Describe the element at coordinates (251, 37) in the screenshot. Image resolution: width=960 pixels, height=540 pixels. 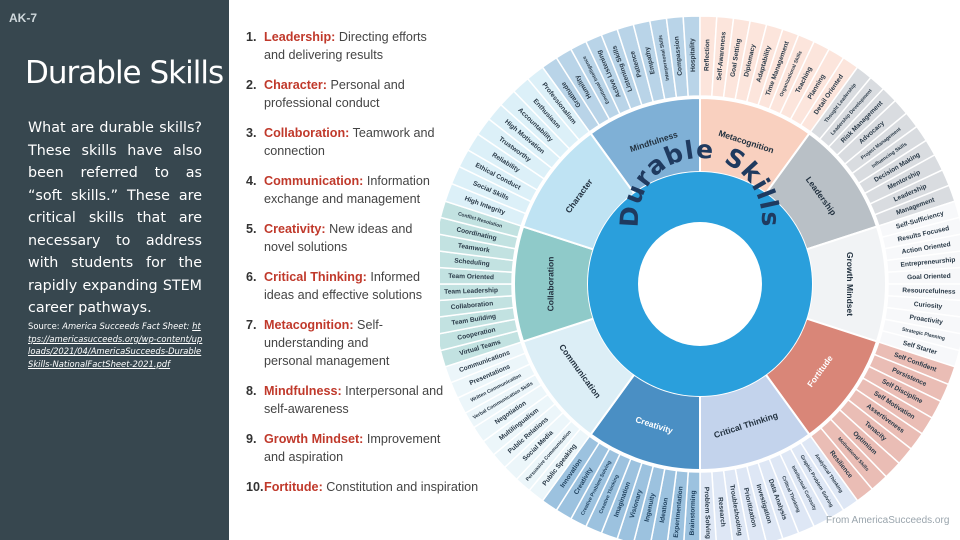
I see `skill-number: 1.` at that location.